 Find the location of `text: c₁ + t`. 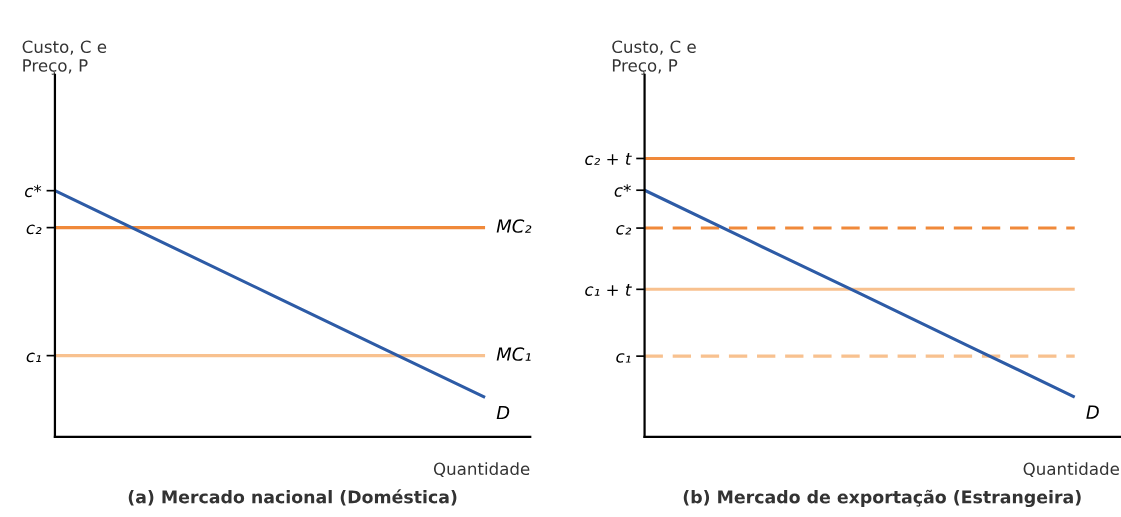

text: c₁ + t is located at coordinates (608, 289).